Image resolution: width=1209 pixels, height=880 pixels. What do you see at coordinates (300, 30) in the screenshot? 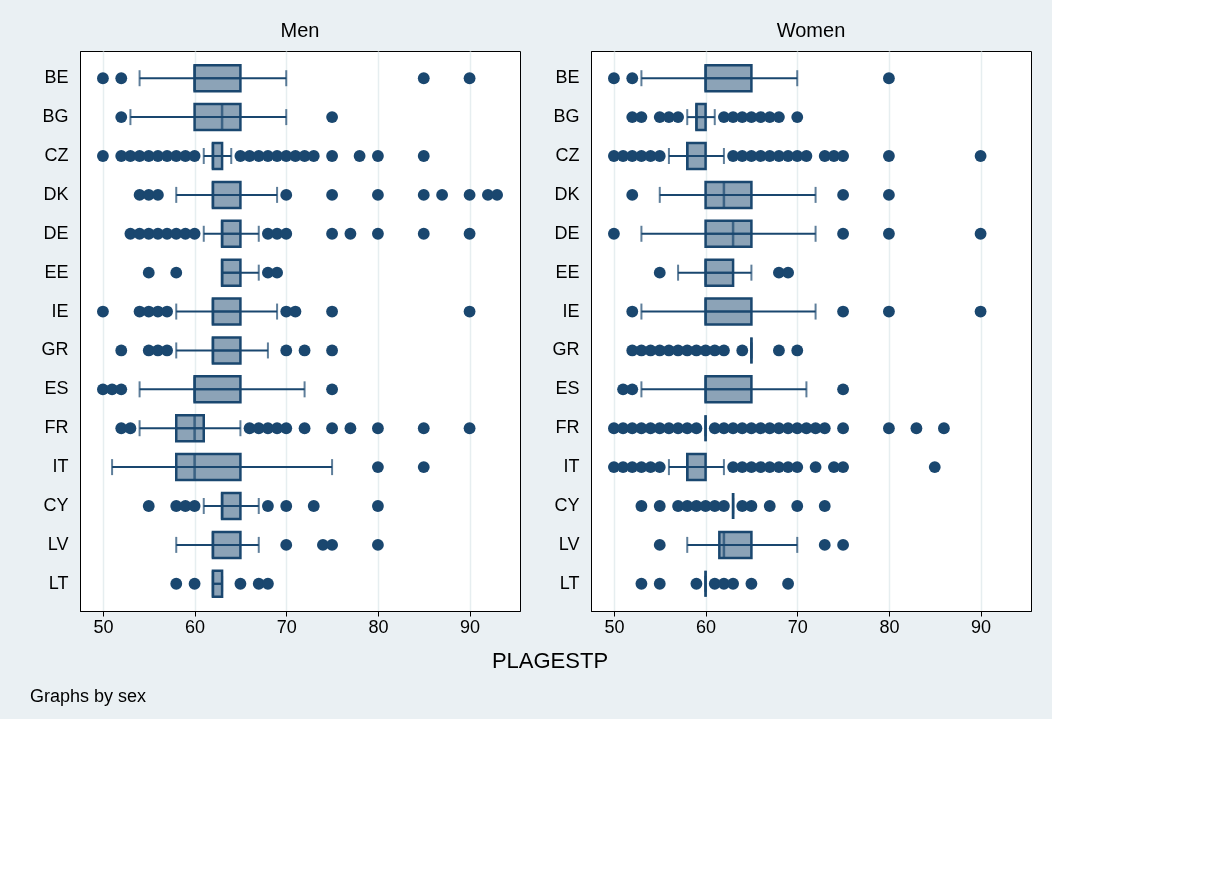
I see `chart-title: Men` at bounding box center [300, 30].